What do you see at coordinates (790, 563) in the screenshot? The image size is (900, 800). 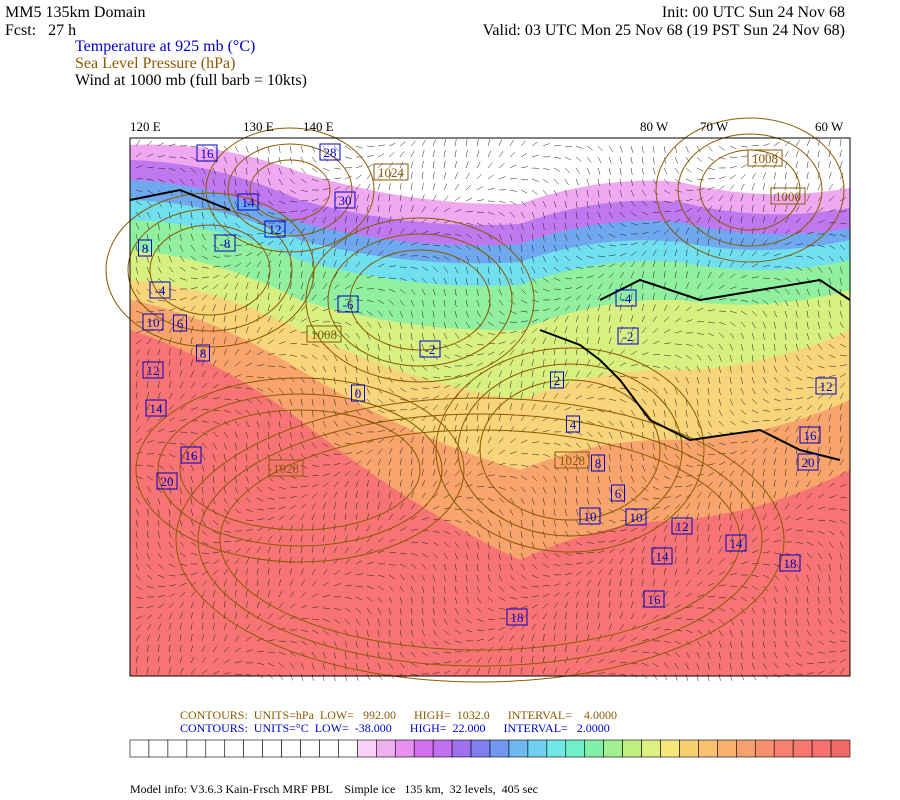 I see `temperature-label-box` at bounding box center [790, 563].